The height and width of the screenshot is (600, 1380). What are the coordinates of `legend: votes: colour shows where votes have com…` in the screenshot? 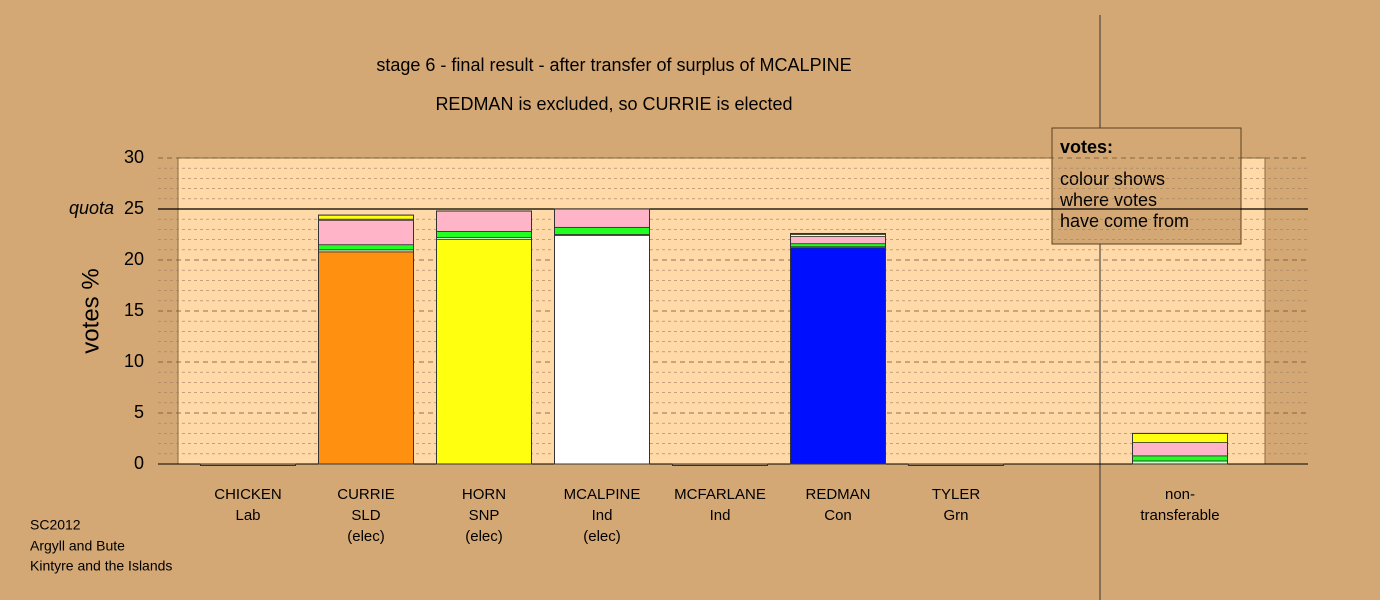 It's located at (1146, 186).